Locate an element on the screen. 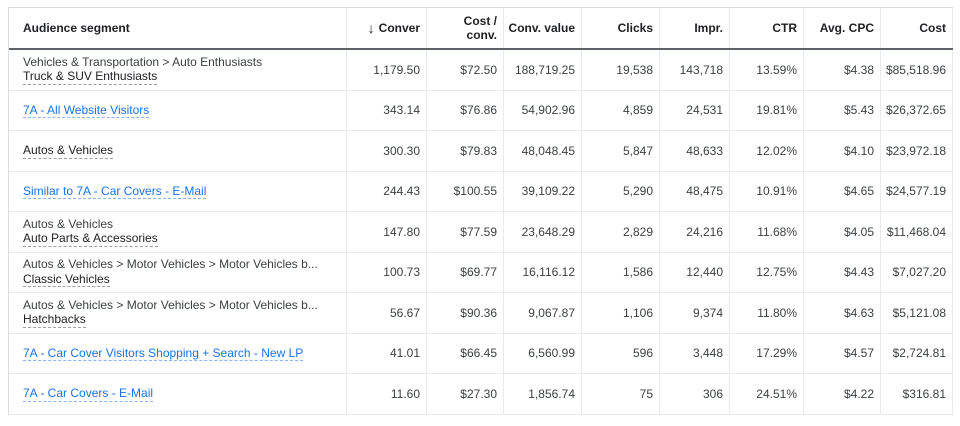  segment-name: Classic Vehicles is located at coordinates (66, 279).